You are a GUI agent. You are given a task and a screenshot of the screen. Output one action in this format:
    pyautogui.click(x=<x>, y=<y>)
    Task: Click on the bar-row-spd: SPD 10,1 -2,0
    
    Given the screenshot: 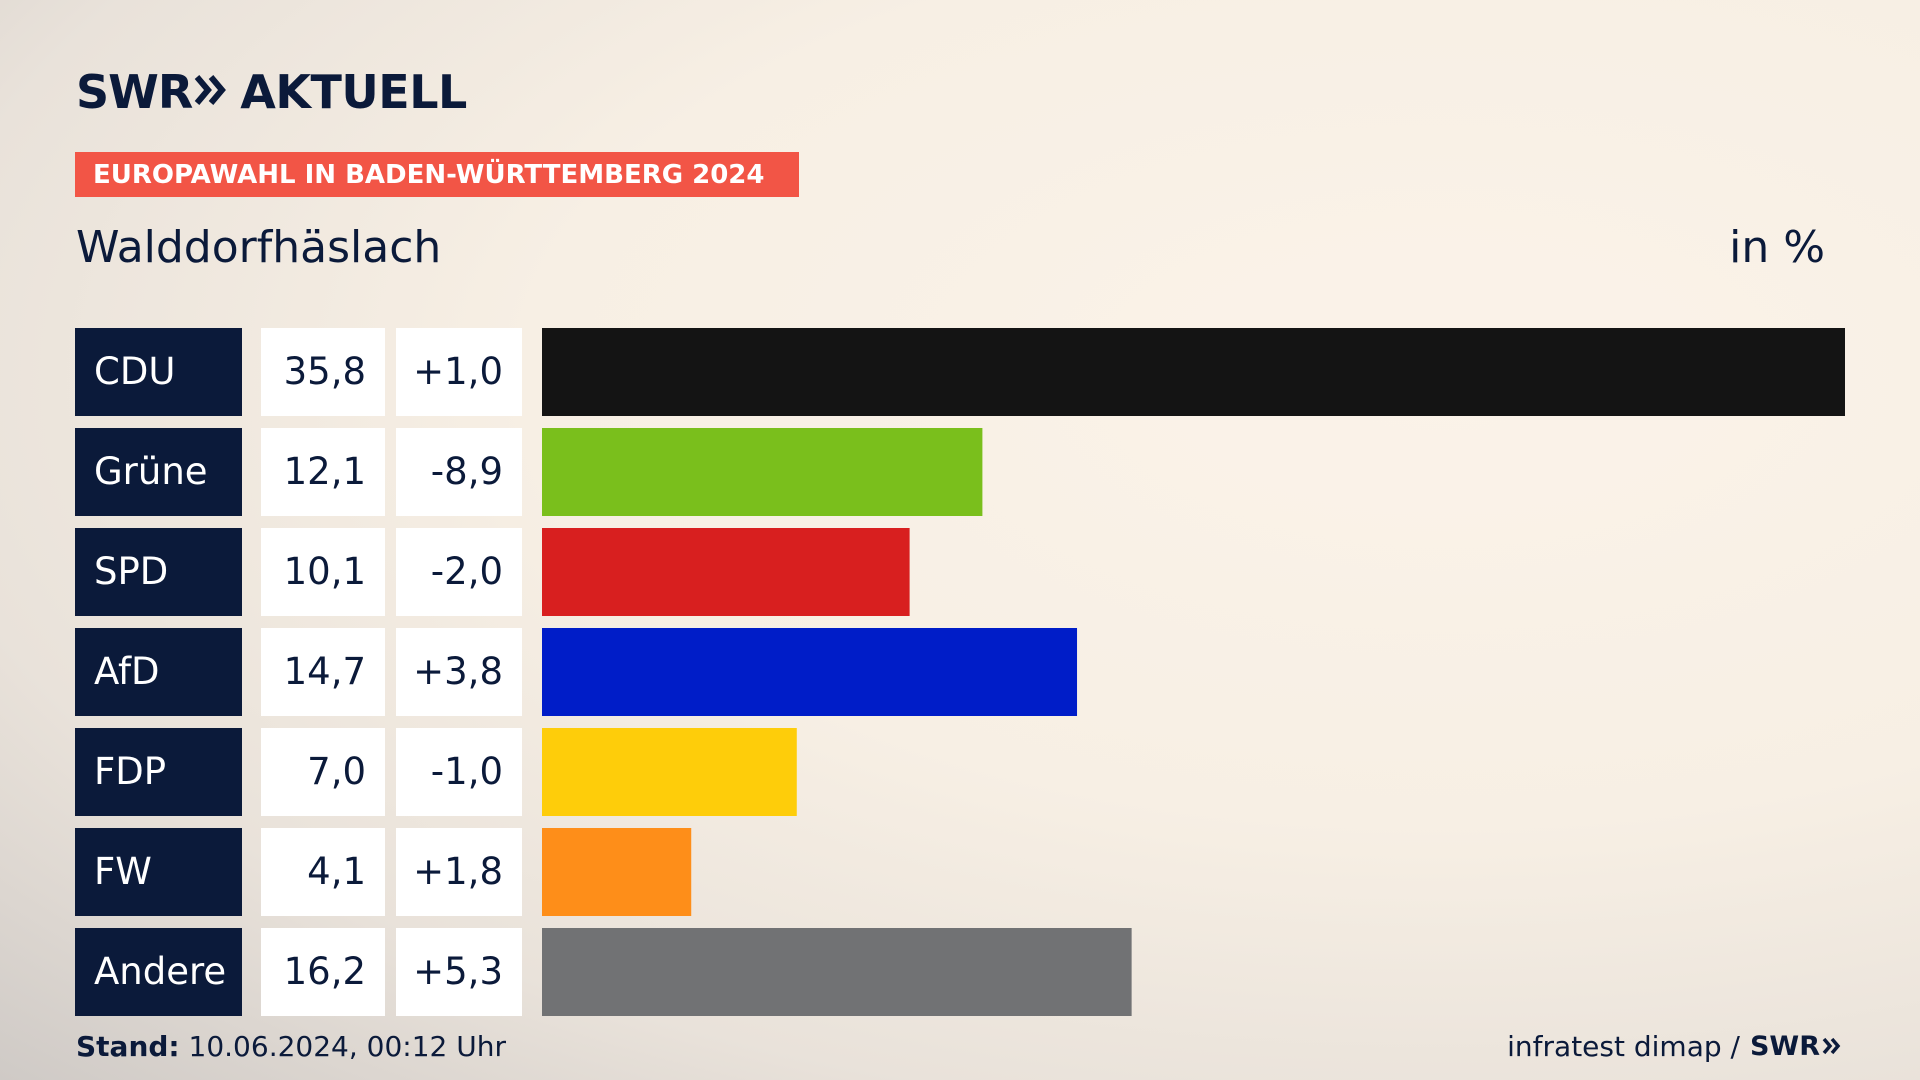 What is the action you would take?
    pyautogui.click(x=492, y=572)
    